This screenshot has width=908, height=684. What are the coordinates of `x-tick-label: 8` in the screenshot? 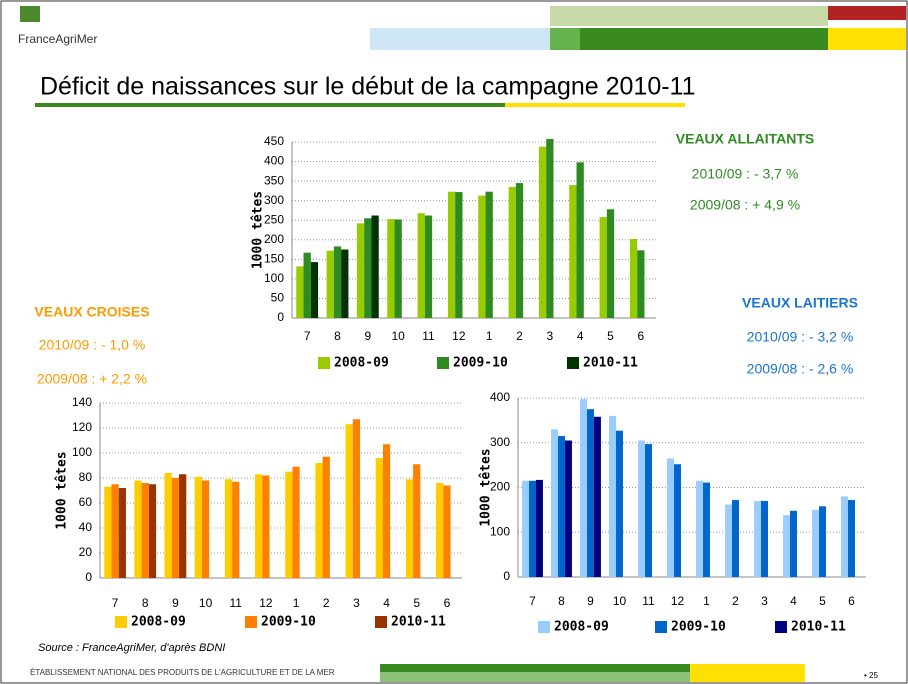 It's located at (561, 601).